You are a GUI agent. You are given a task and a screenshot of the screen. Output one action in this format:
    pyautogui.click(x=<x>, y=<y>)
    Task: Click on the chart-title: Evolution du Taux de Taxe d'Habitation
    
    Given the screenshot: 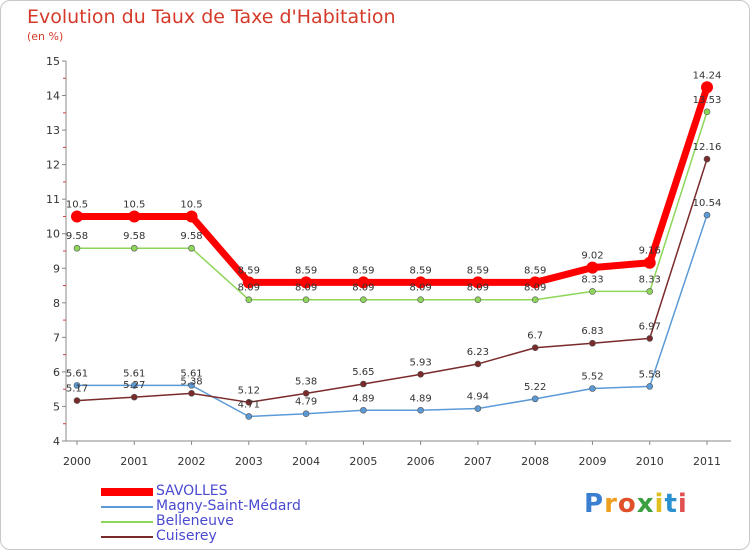 What is the action you would take?
    pyautogui.click(x=211, y=17)
    